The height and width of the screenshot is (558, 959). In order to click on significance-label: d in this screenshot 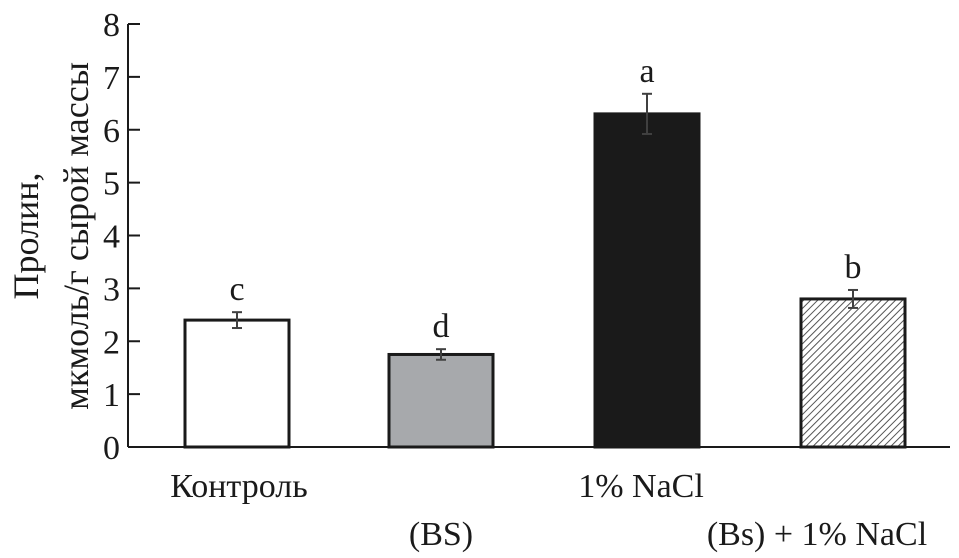, I will do `click(441, 326)`.